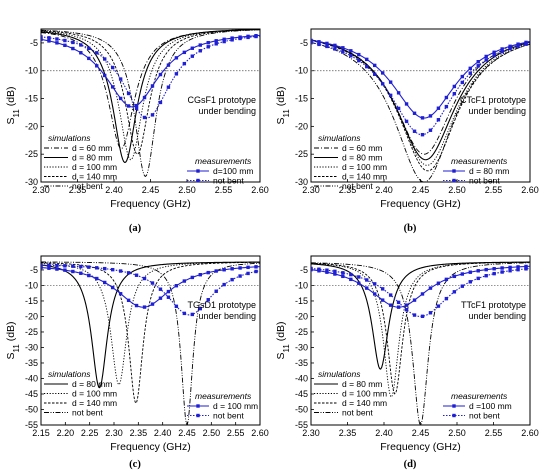  I want to click on simulation-legend-label: d = 80 mm, so click(362, 384).